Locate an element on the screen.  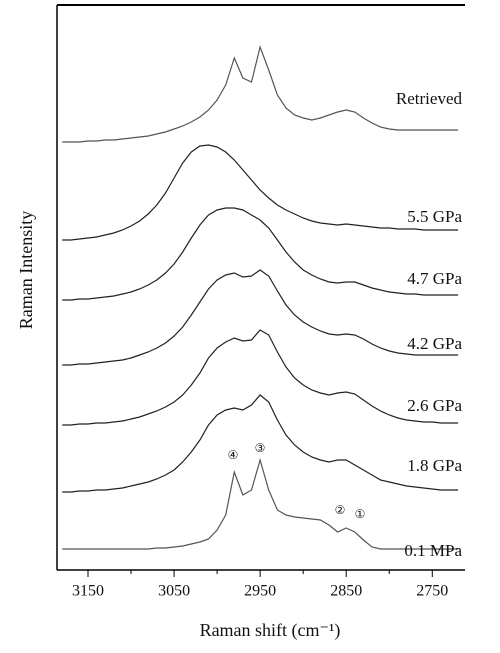
series-label: 4.7 GPa is located at coordinates (434, 278).